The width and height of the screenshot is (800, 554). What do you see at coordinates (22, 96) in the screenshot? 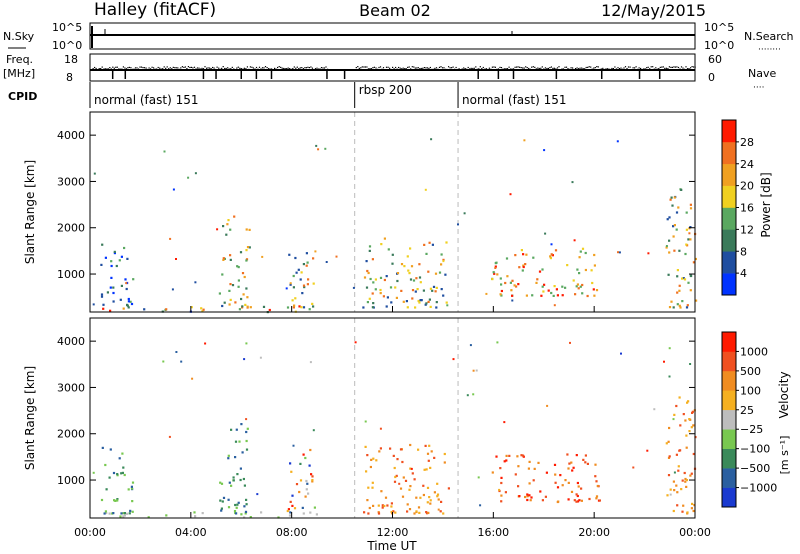
I see `cpid-label: CPID` at bounding box center [22, 96].